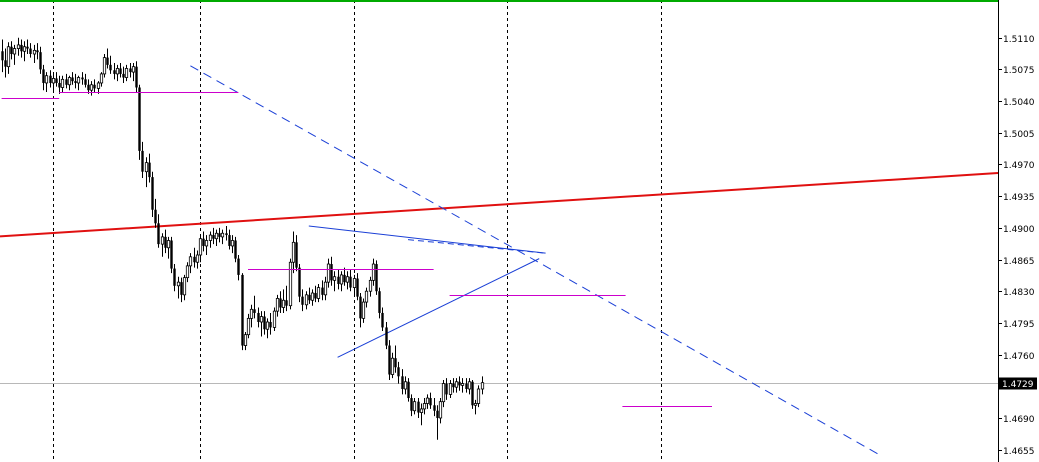  I want to click on price-tick-label: 1.5110, so click(1019, 40).